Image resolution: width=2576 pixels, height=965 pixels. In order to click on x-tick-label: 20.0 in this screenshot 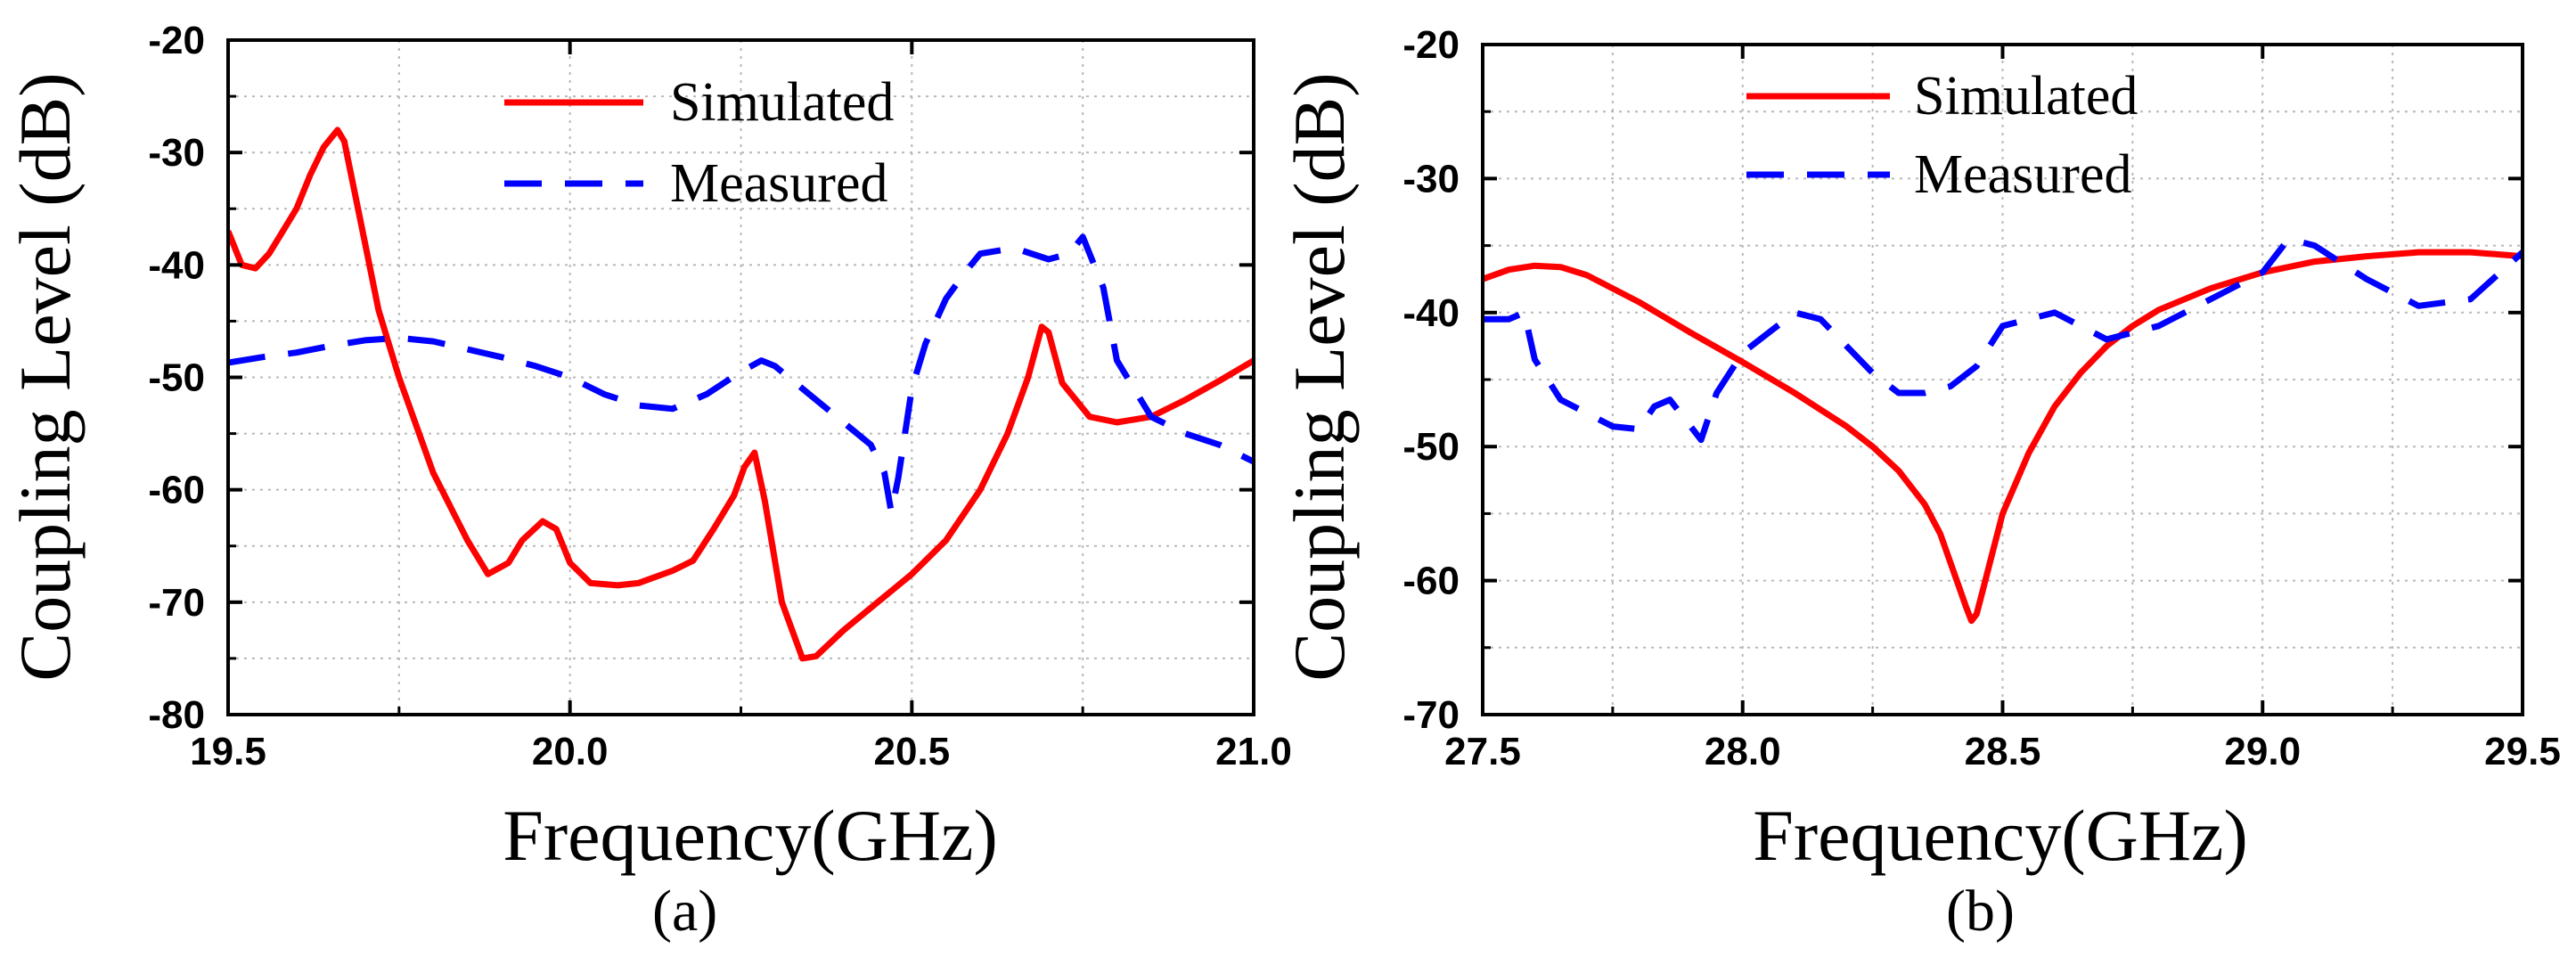, I will do `click(570, 751)`.